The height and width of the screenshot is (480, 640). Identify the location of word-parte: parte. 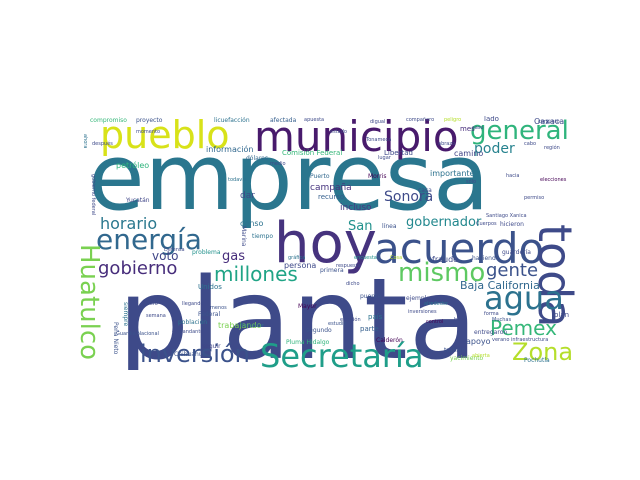
(369, 329).